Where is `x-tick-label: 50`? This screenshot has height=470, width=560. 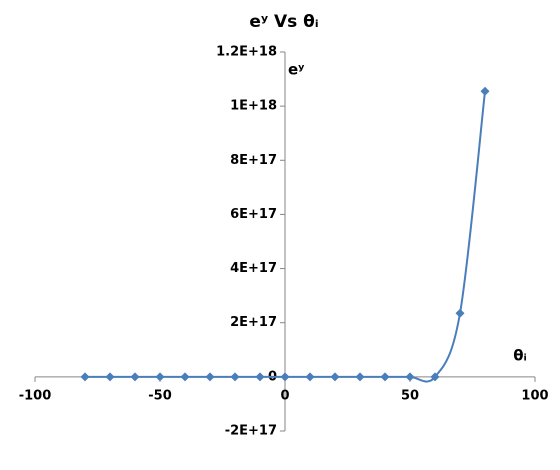
x-tick-label: 50 is located at coordinates (410, 395).